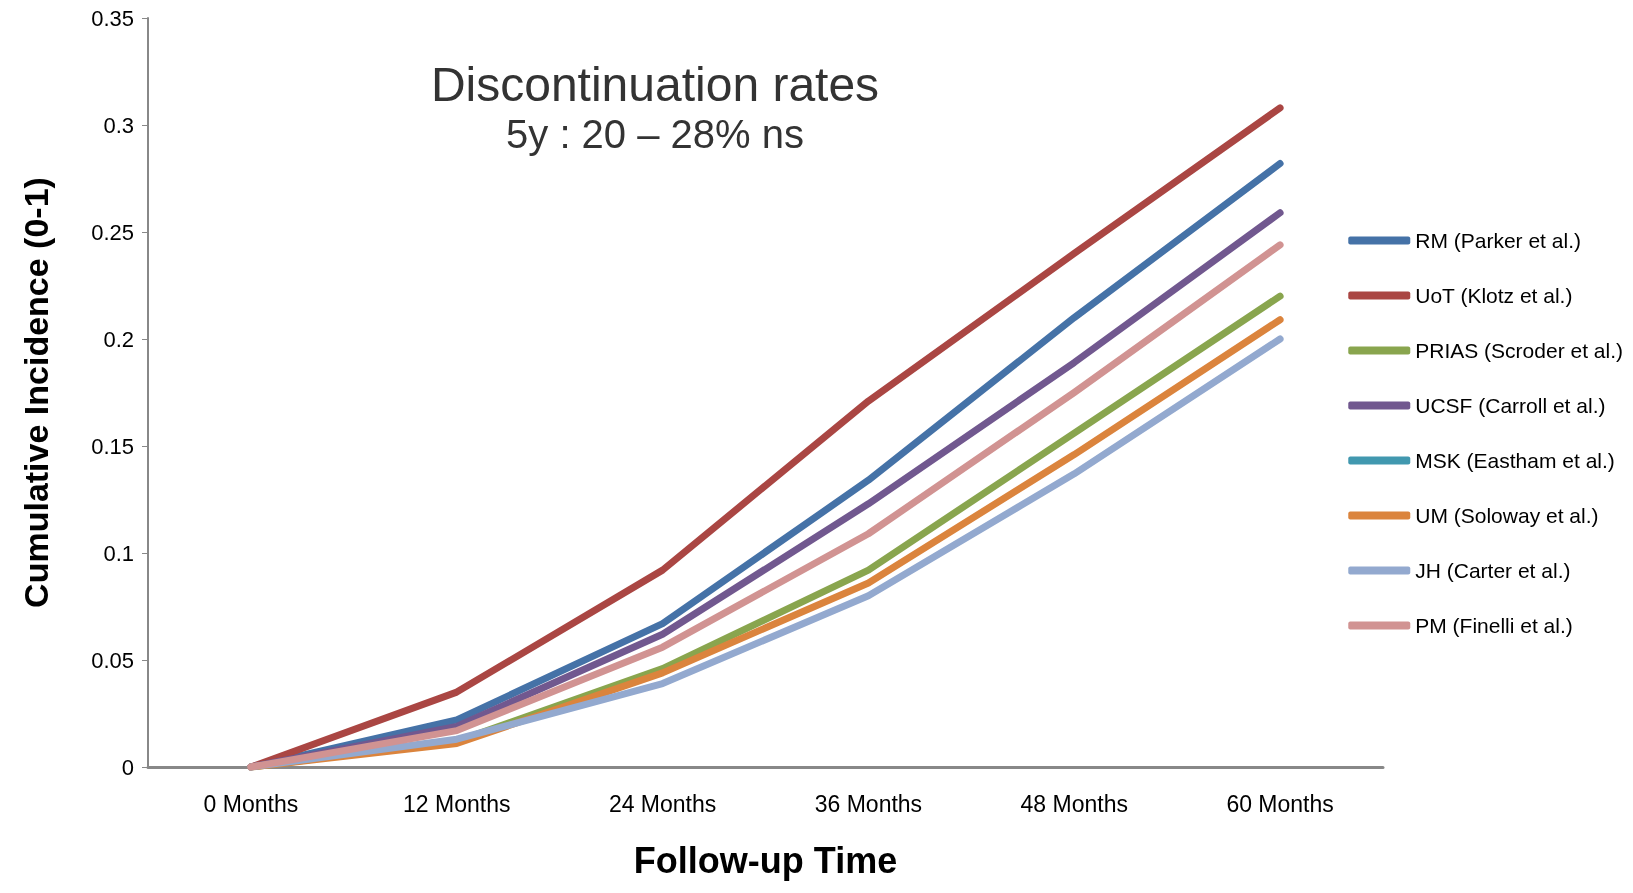  I want to click on x-tick-label: 24 Months, so click(662, 803).